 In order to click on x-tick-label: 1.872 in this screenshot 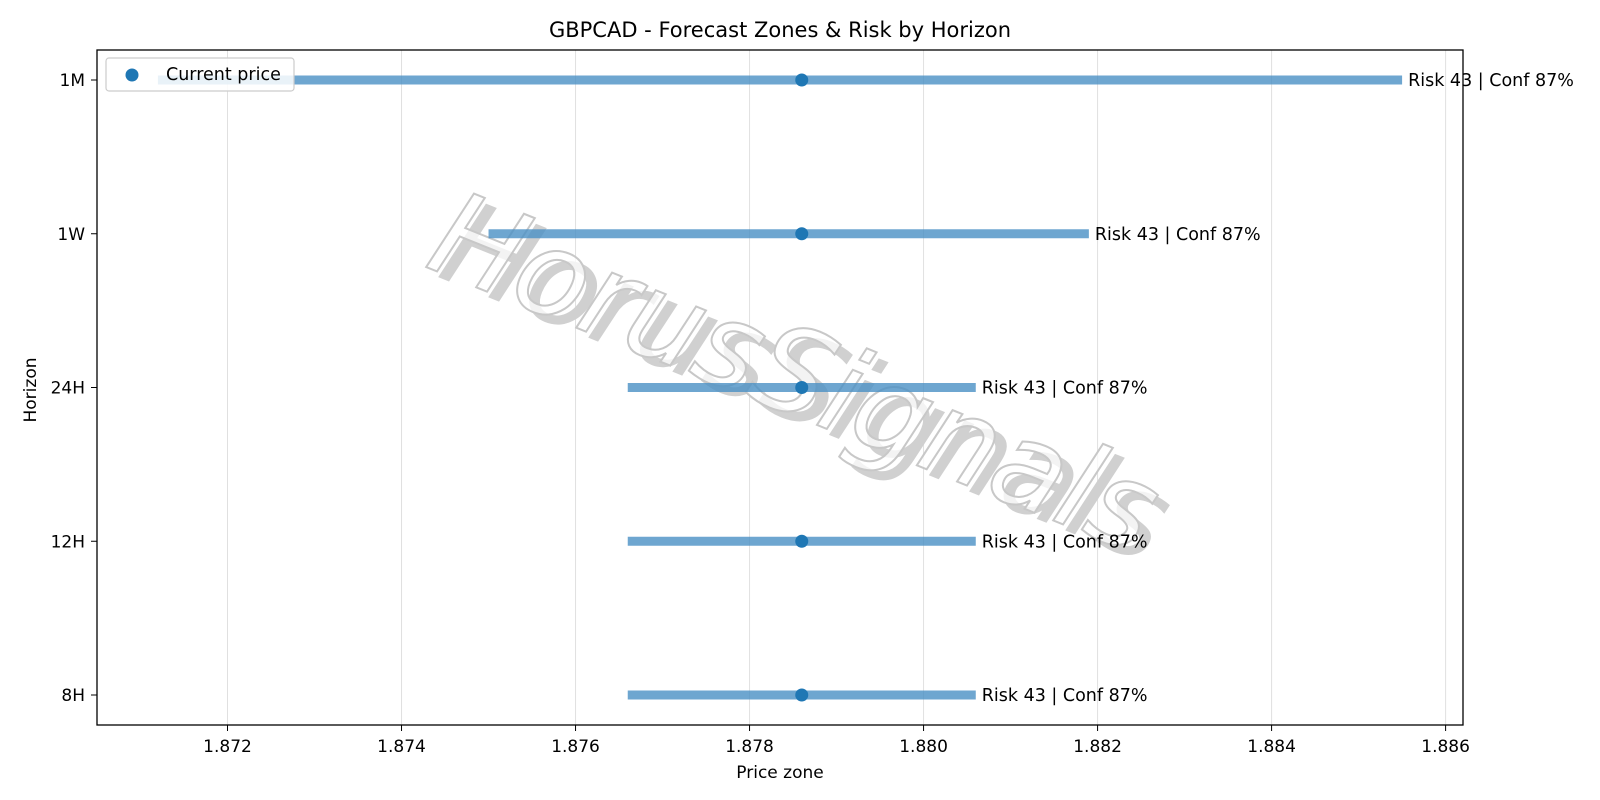, I will do `click(227, 747)`.